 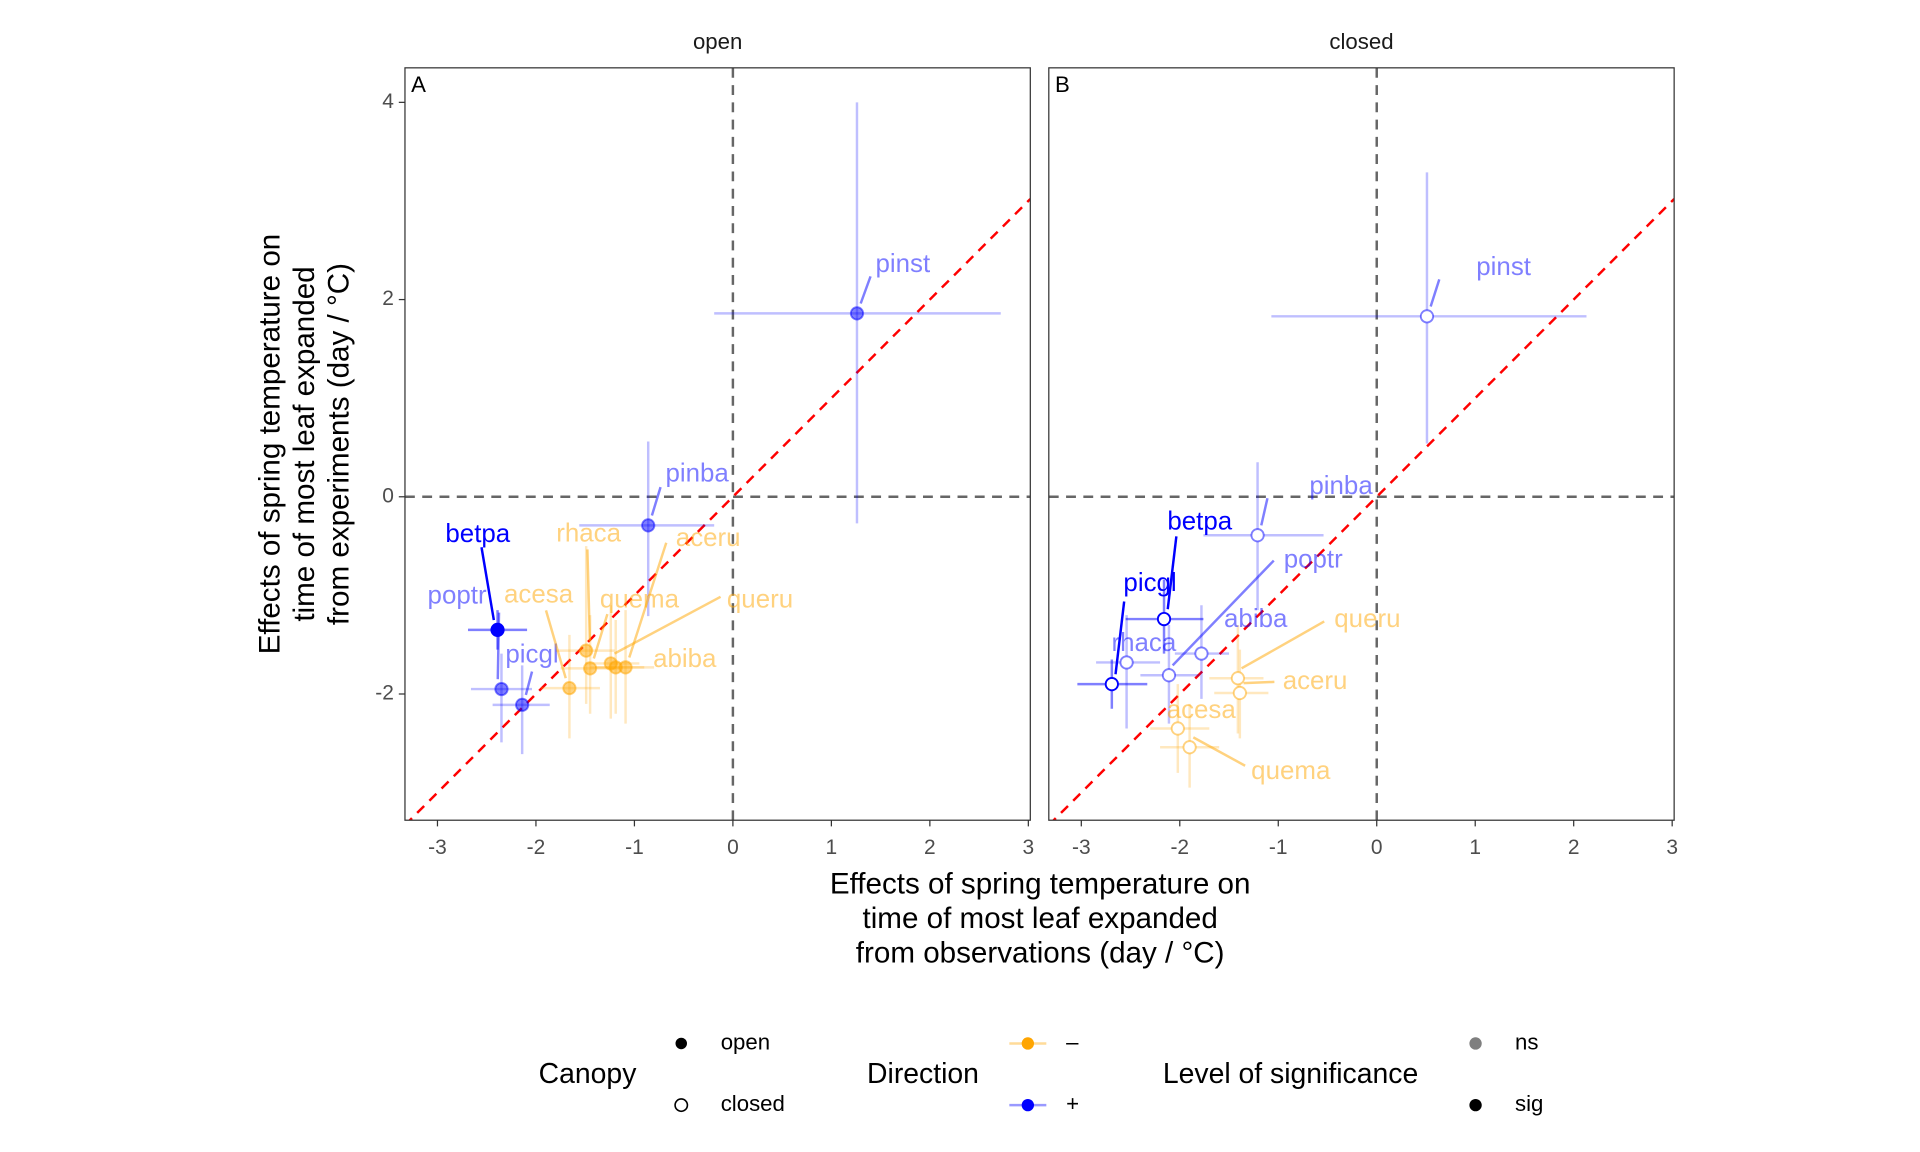 I want to click on strip-title: open, so click(x=717, y=41).